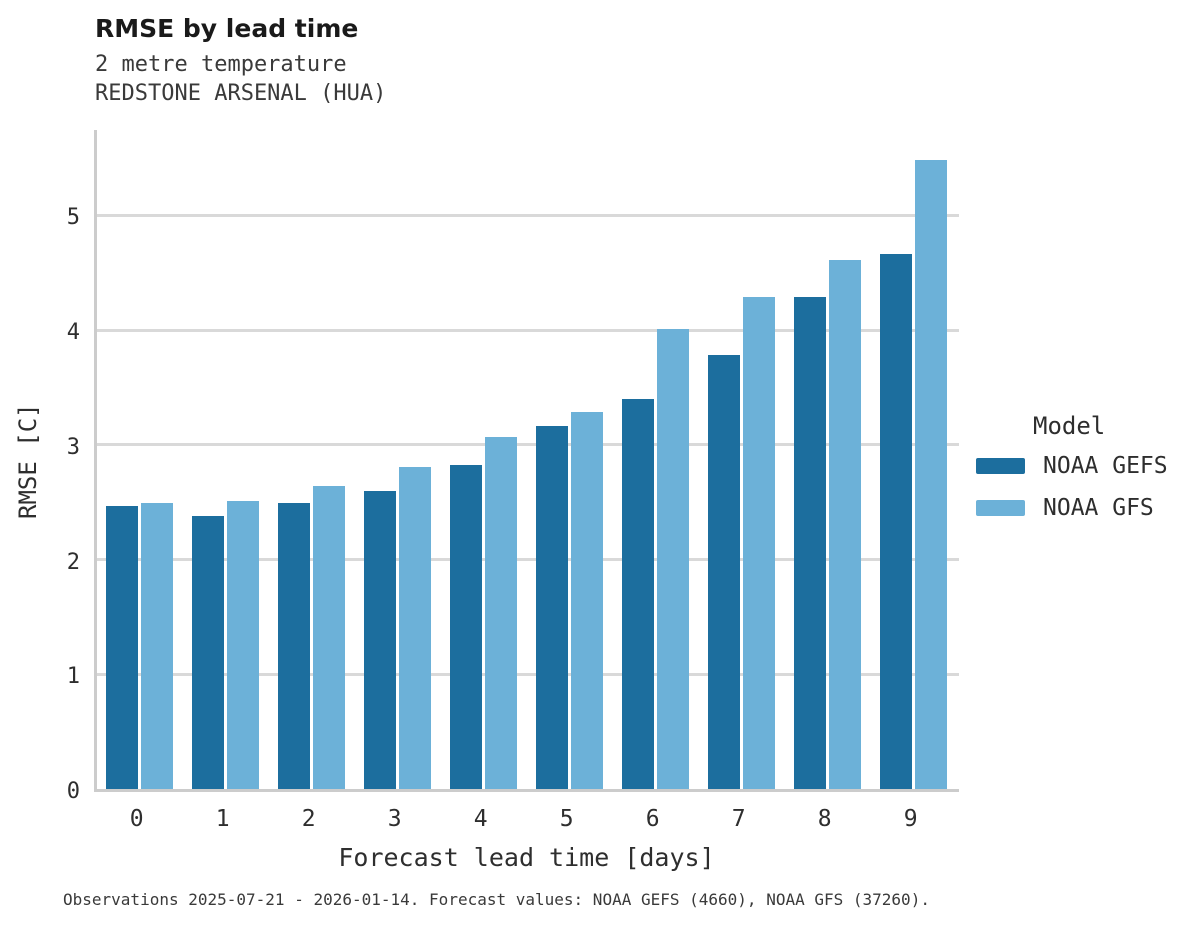 The height and width of the screenshot is (928, 1195). Describe the element at coordinates (227, 28) in the screenshot. I see `chart-title: RMSE by lead time` at that location.